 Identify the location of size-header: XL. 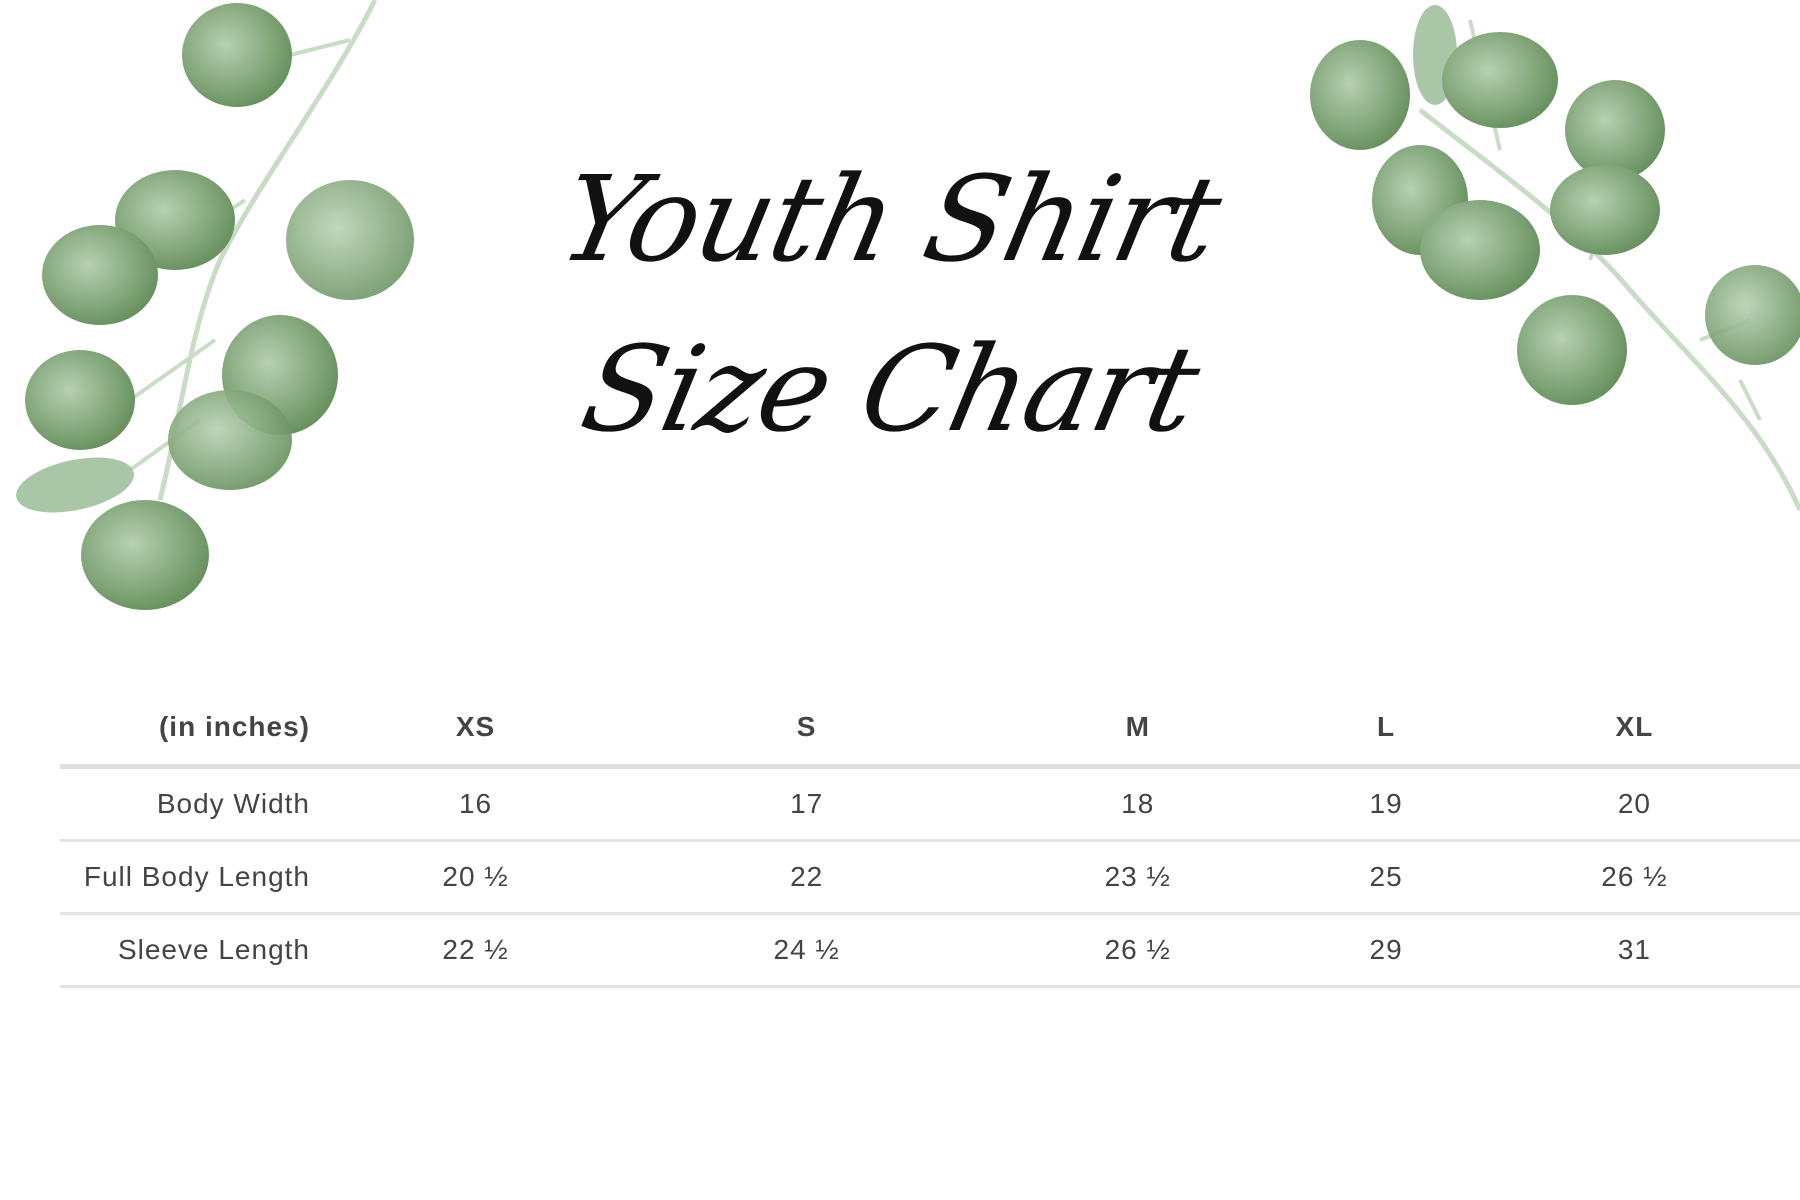
(1634, 726).